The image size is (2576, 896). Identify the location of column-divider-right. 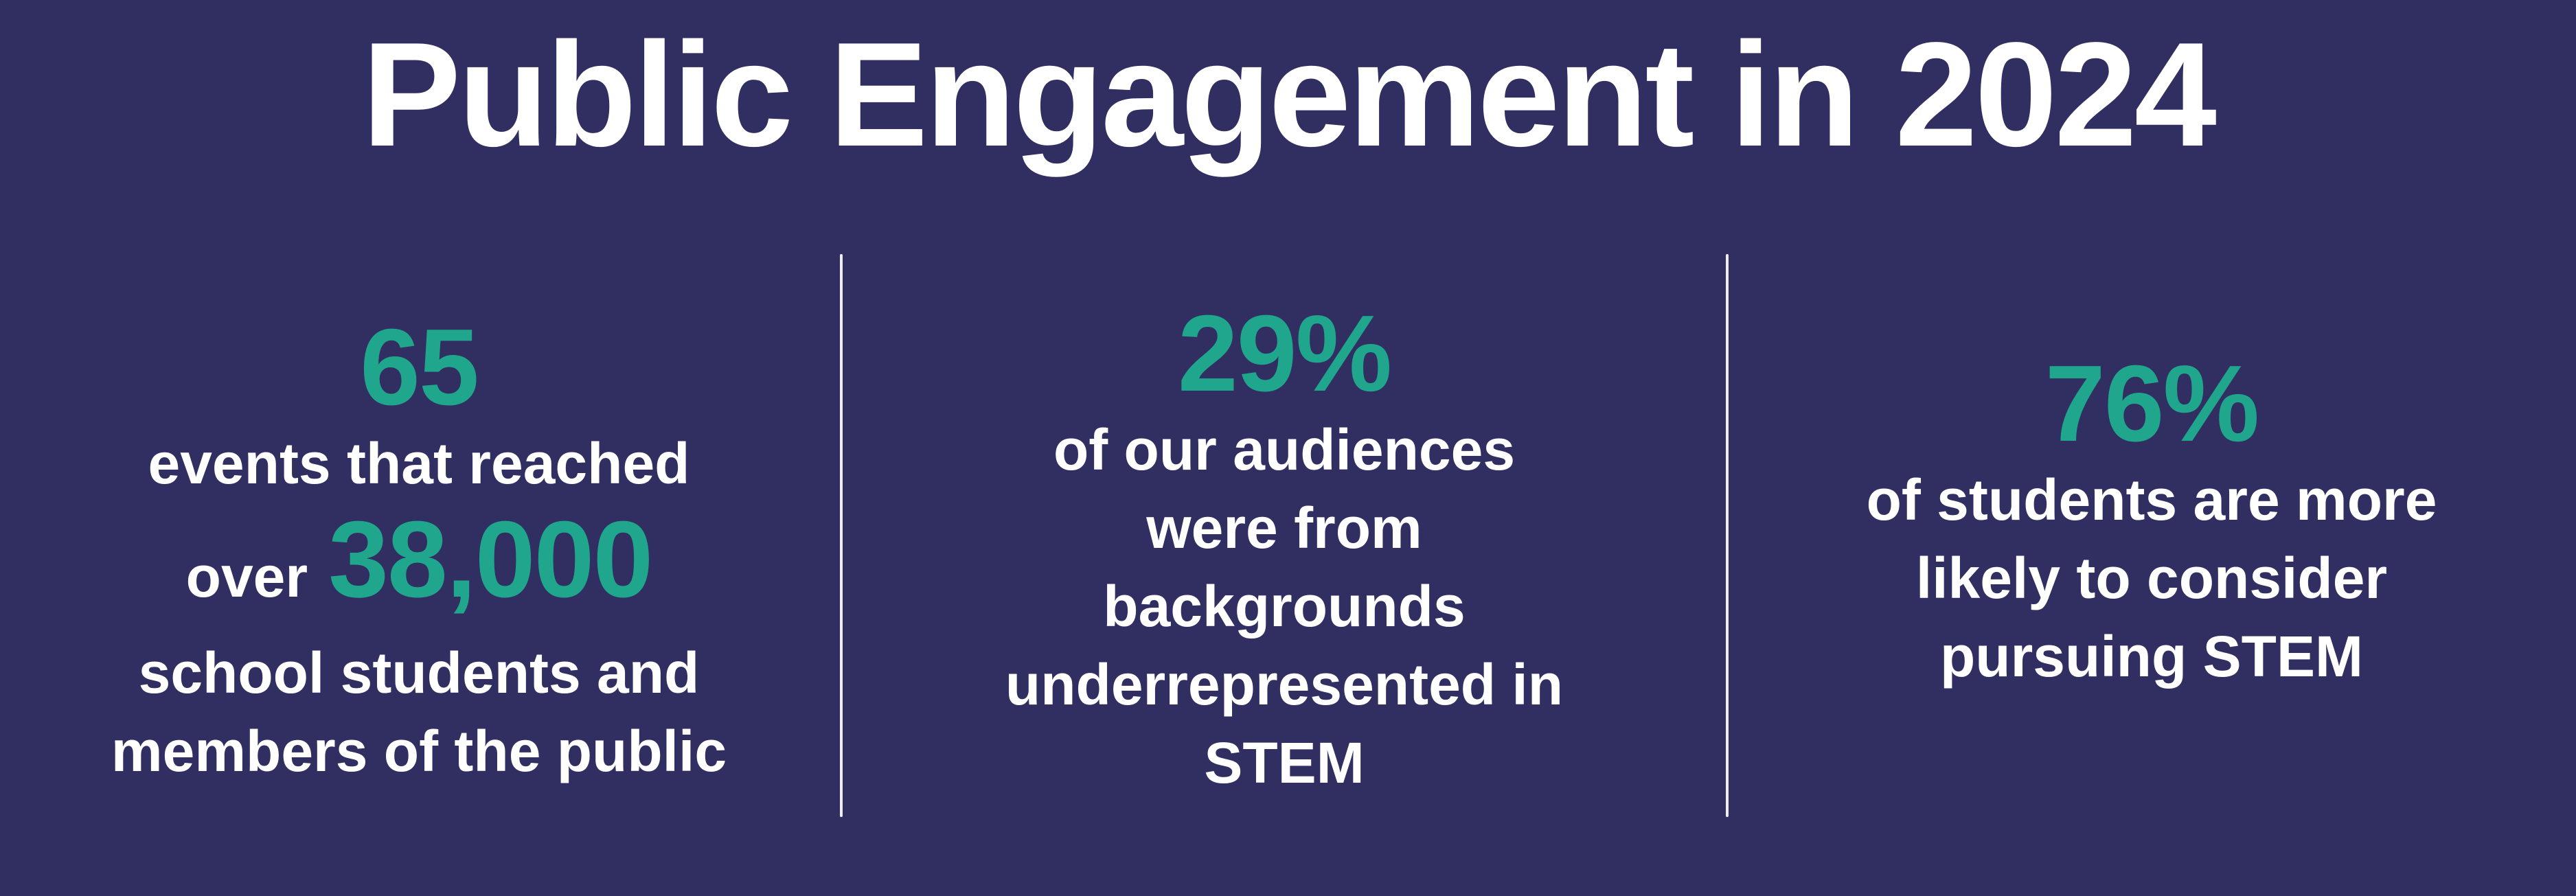
(1727, 535).